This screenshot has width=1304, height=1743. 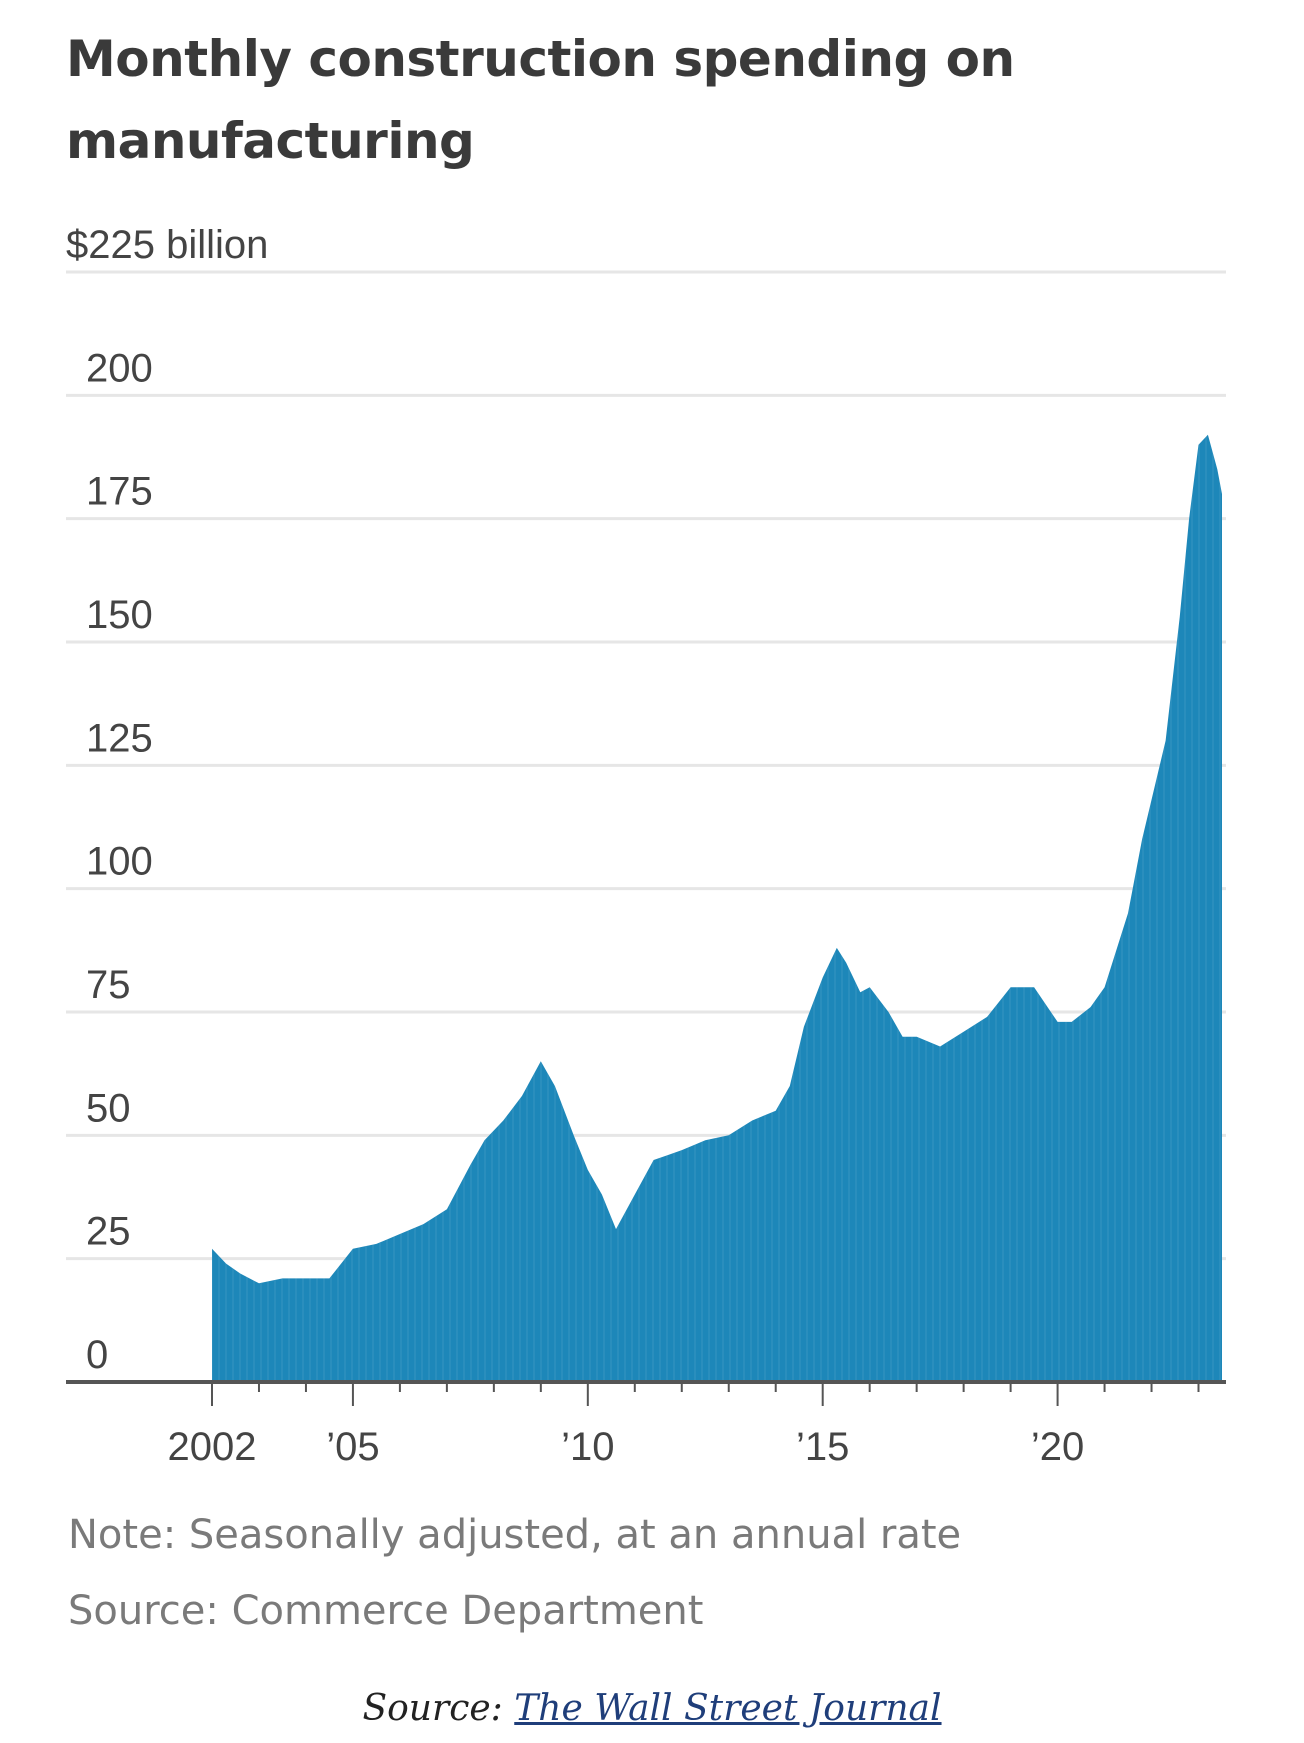 What do you see at coordinates (119, 615) in the screenshot?
I see `y-tick-label-150: 150` at bounding box center [119, 615].